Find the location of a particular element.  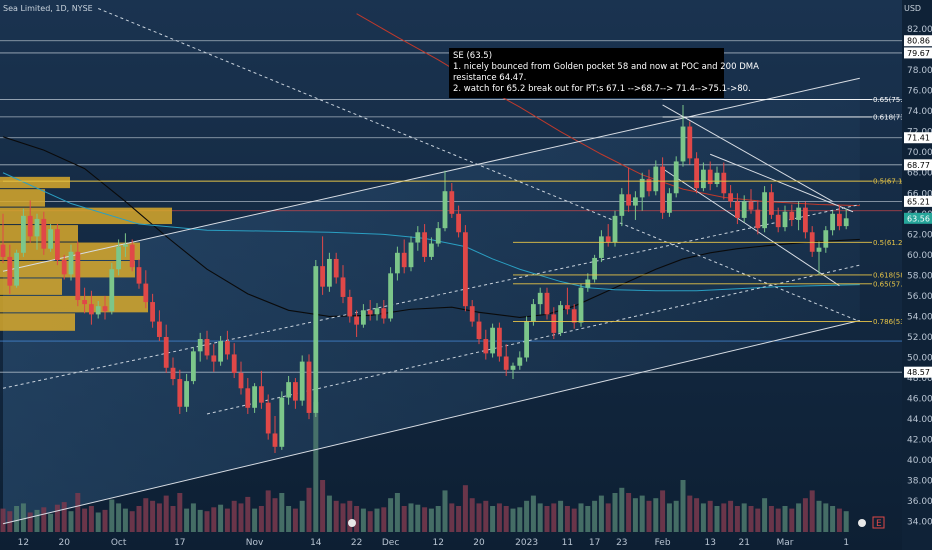

y-tick-label: 62.00 is located at coordinates (919, 235).